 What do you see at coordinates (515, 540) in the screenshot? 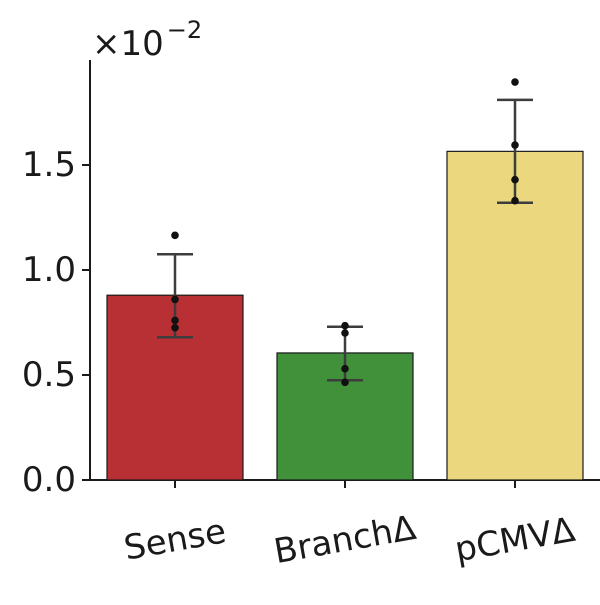
I see `x-category-label: pCMVΔ` at bounding box center [515, 540].